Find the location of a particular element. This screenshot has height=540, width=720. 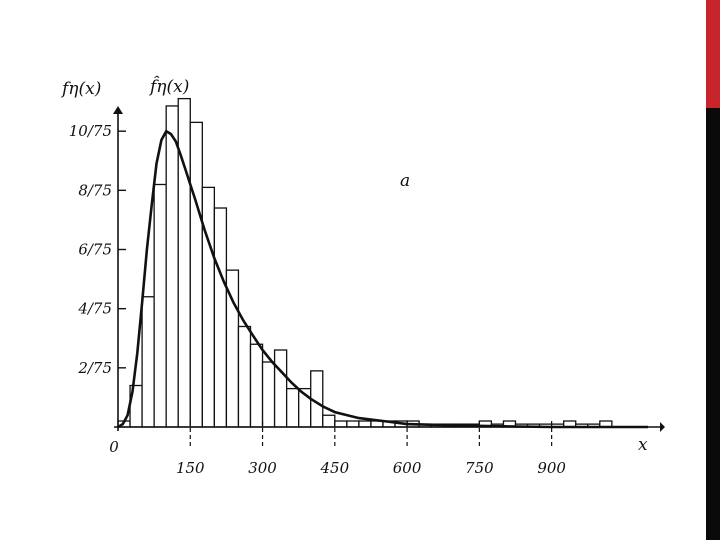

x-axis-label: x is located at coordinates (643, 445).